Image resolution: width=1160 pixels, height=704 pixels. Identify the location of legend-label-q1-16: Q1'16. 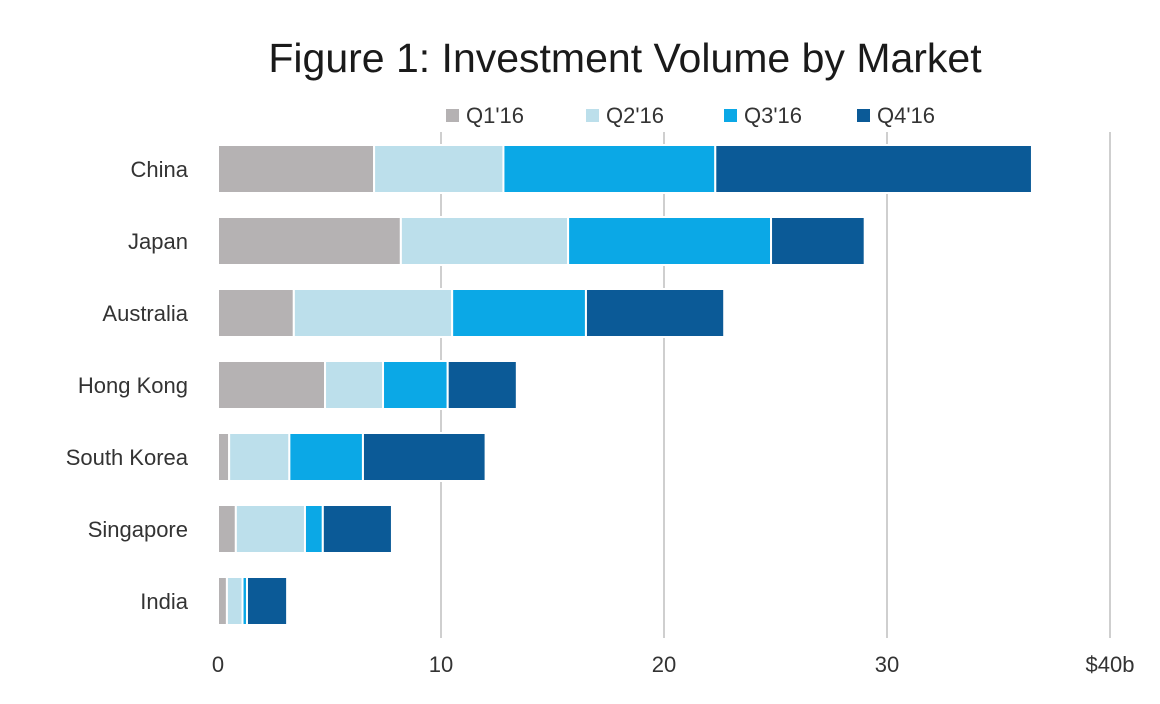
(495, 115).